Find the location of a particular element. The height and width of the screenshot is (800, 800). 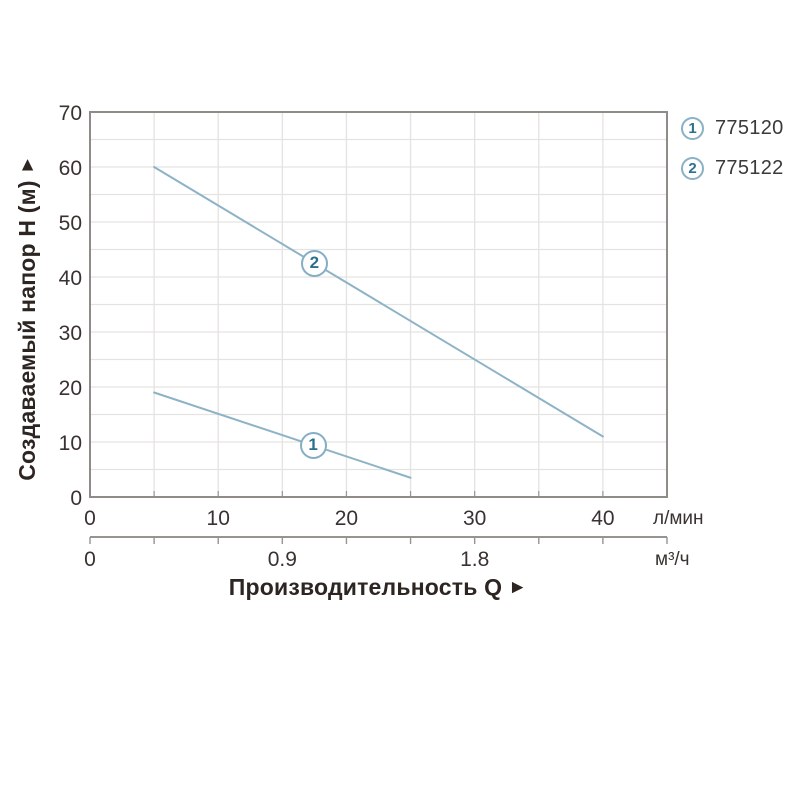

y-tick-label-70: 70 is located at coordinates (70, 113).